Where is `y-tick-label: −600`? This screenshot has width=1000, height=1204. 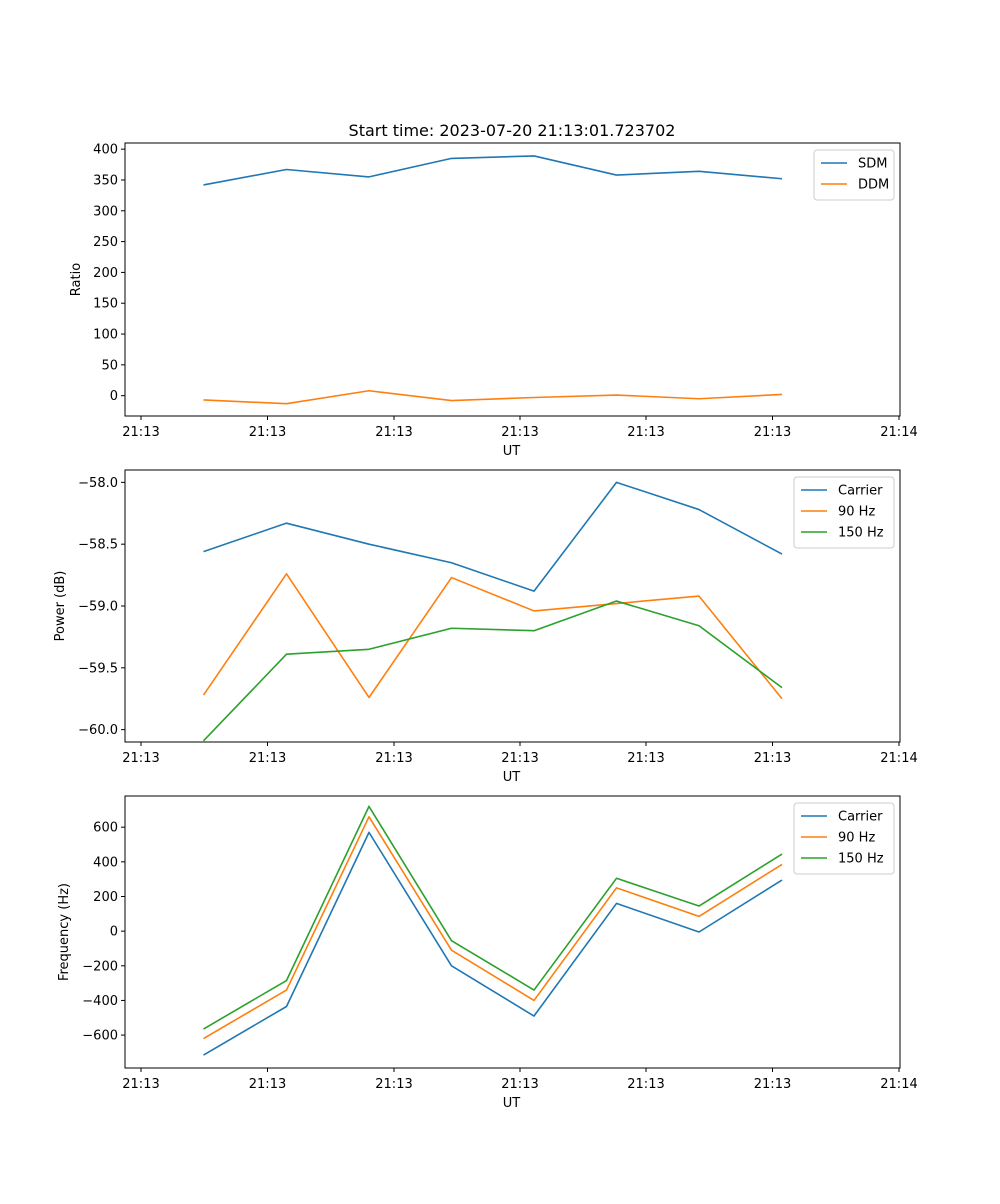 y-tick-label: −600 is located at coordinates (100, 1036).